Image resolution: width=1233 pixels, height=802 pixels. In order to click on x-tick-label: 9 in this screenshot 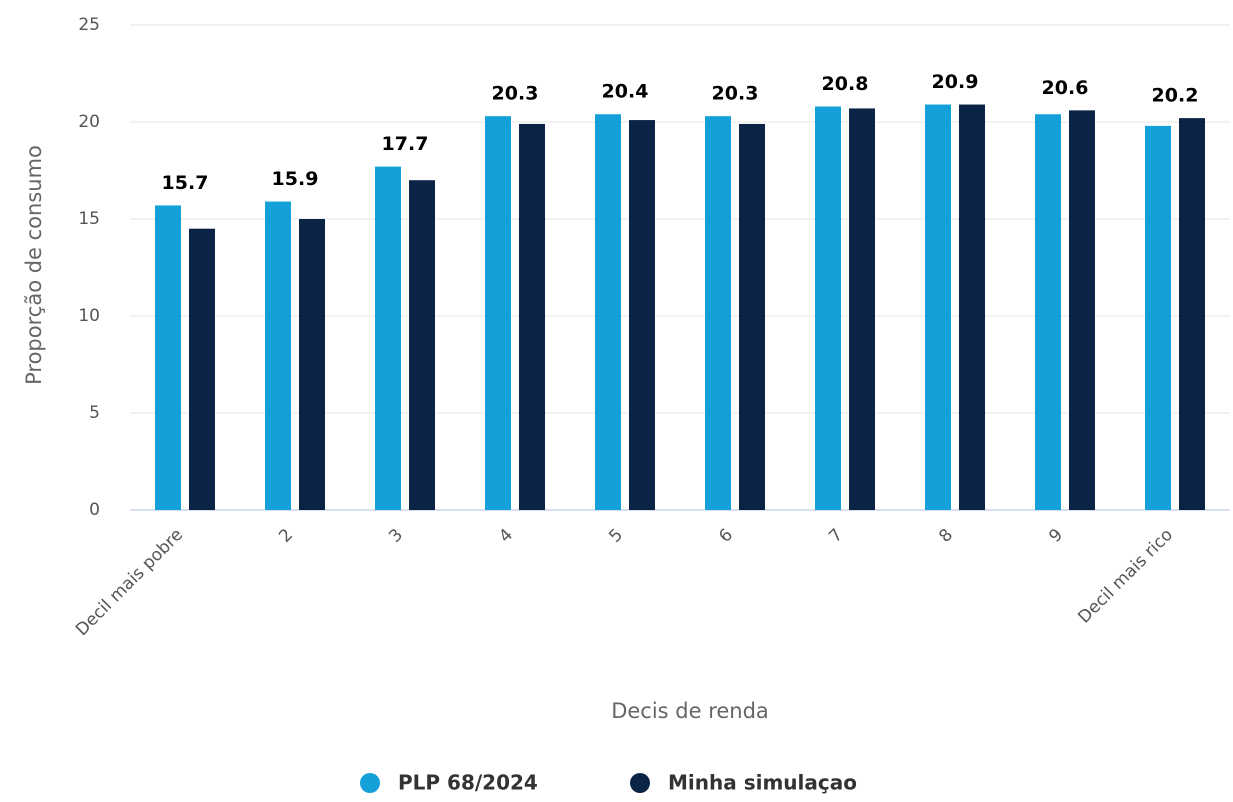, I will do `click(1056, 536)`.